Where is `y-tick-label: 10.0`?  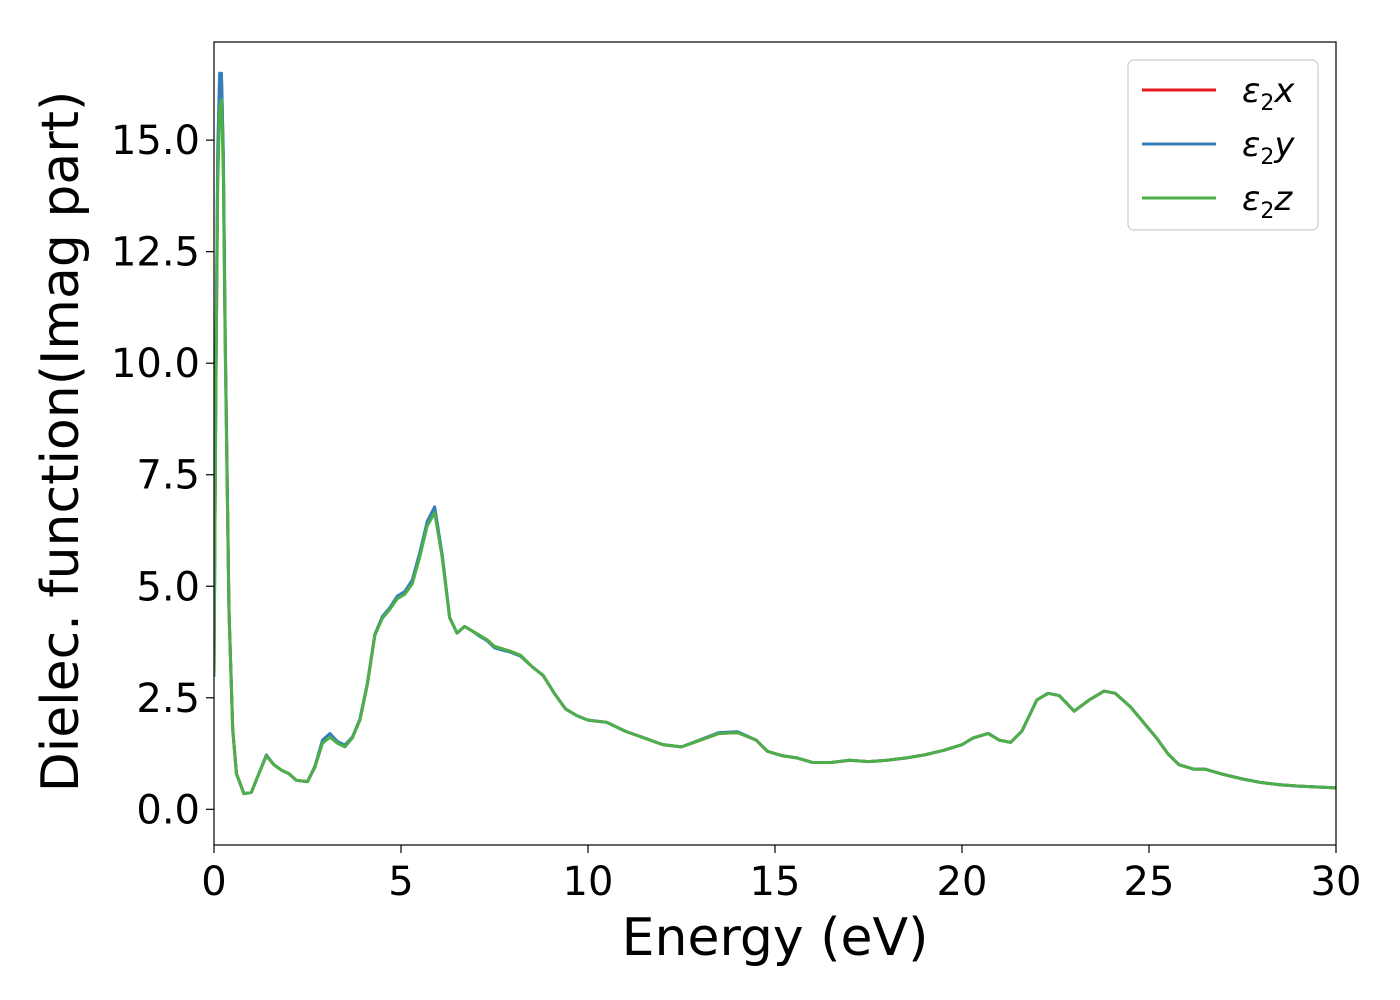
y-tick-label: 10.0 is located at coordinates (155, 364).